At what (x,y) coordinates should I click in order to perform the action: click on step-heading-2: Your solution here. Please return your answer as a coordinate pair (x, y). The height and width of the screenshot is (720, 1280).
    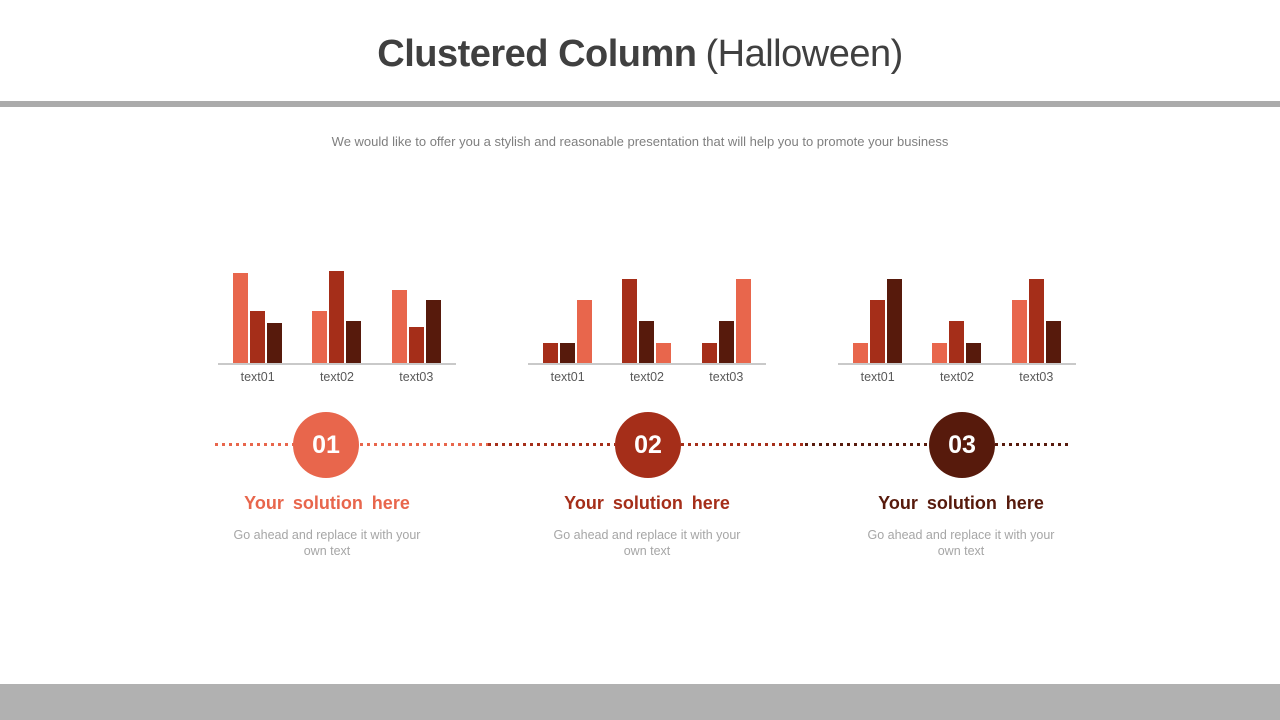
    Looking at the image, I should click on (647, 503).